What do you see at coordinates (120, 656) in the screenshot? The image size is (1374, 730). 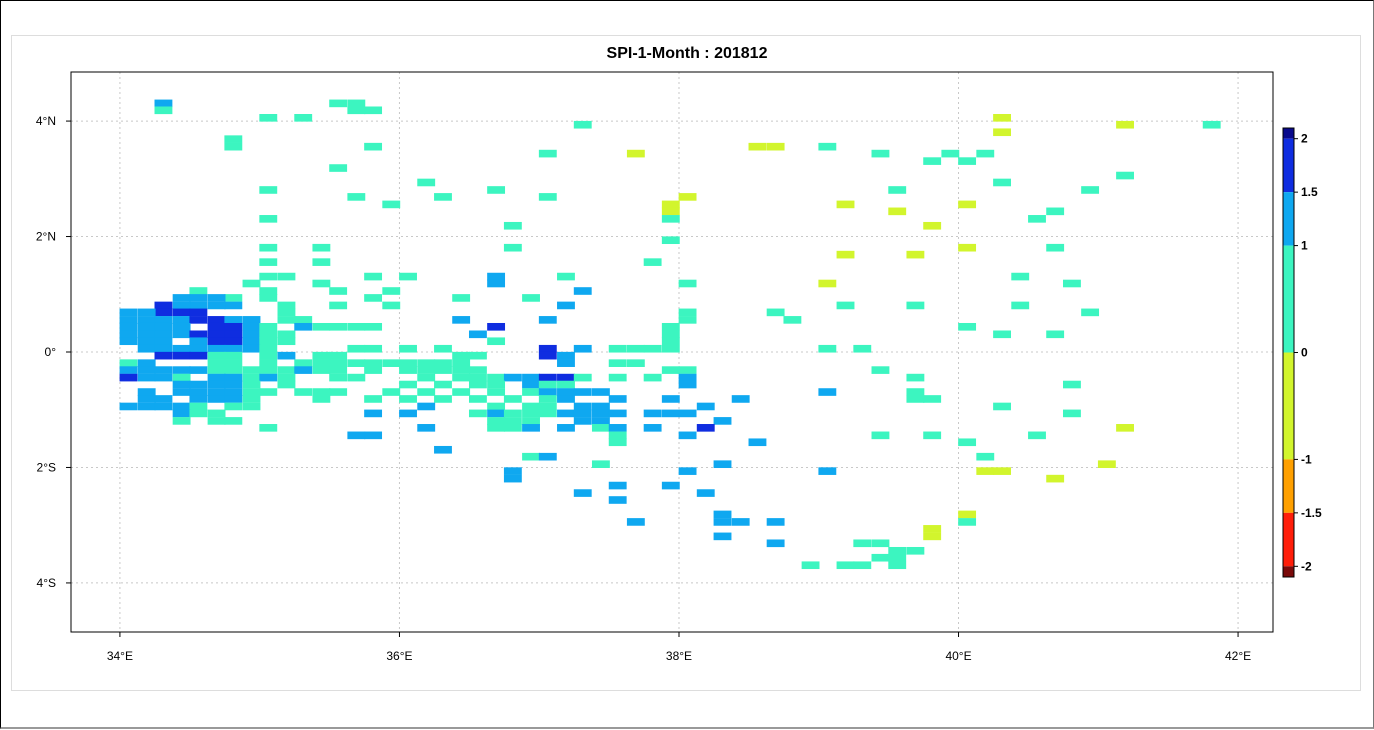 I see `x-tick-label: 34°E` at bounding box center [120, 656].